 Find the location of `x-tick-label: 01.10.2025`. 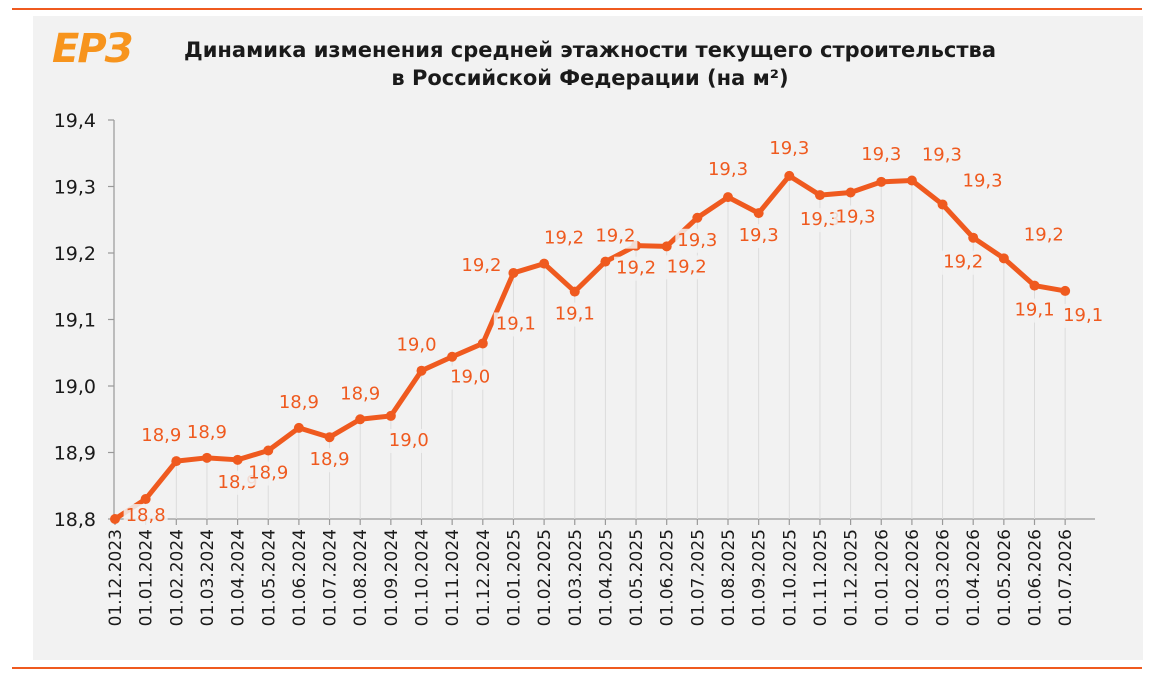

x-tick-label: 01.10.2025 is located at coordinates (790, 577).